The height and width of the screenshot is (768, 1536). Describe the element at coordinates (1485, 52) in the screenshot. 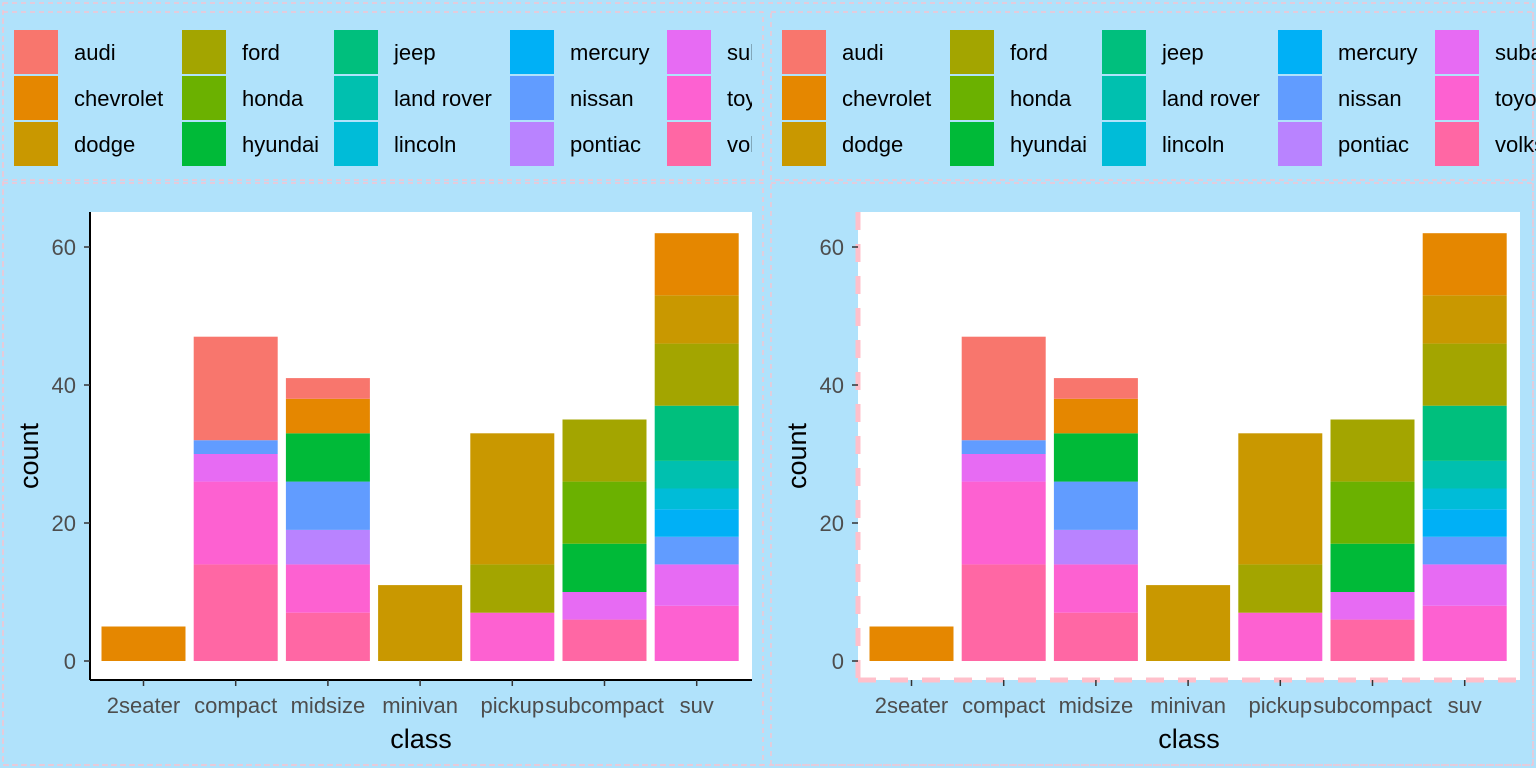

I see `legend-item: subaru` at that location.